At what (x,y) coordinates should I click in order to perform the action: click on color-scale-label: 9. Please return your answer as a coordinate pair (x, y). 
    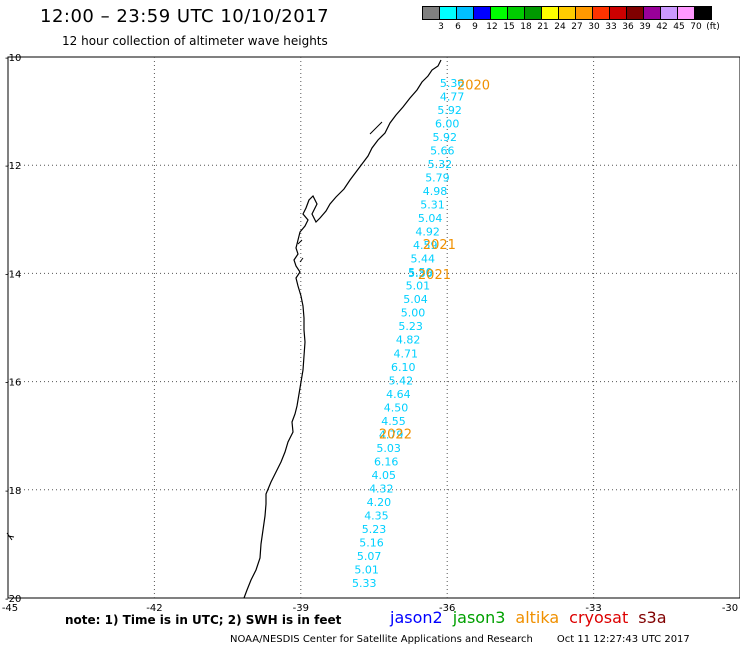
    Looking at the image, I should click on (475, 27).